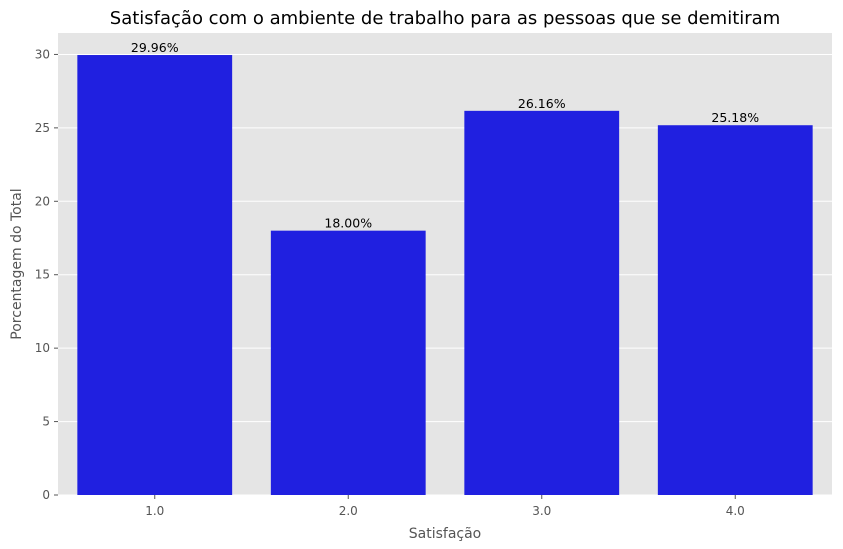 The image size is (843, 549). Describe the element at coordinates (46, 495) in the screenshot. I see `y-tick-label: 0` at that location.